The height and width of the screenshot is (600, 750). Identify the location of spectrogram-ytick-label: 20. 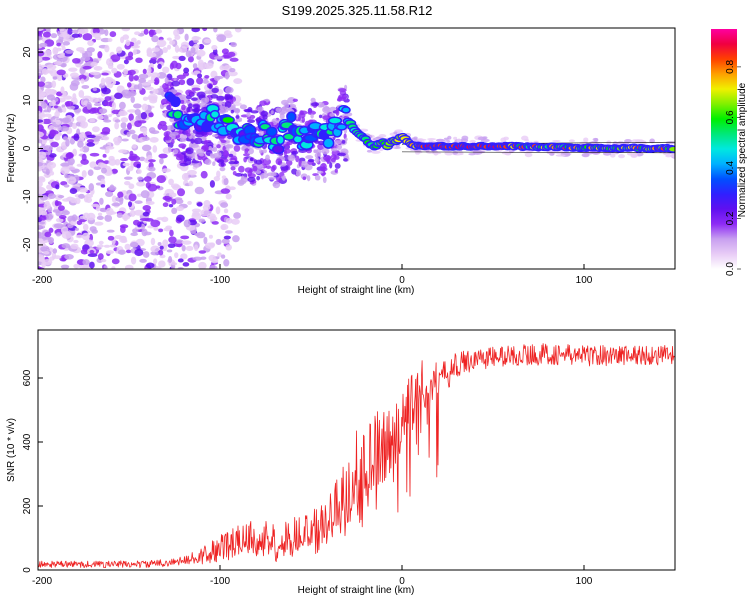
(27, 52).